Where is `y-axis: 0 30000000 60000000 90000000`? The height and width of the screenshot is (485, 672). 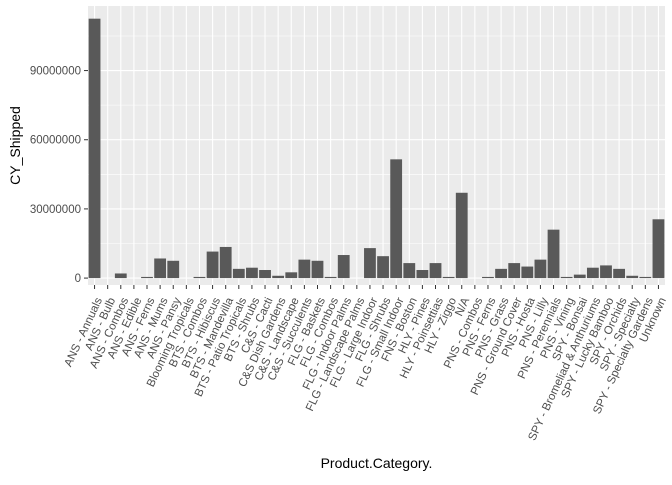
y-axis: 0 30000000 60000000 90000000 is located at coordinates (59, 175).